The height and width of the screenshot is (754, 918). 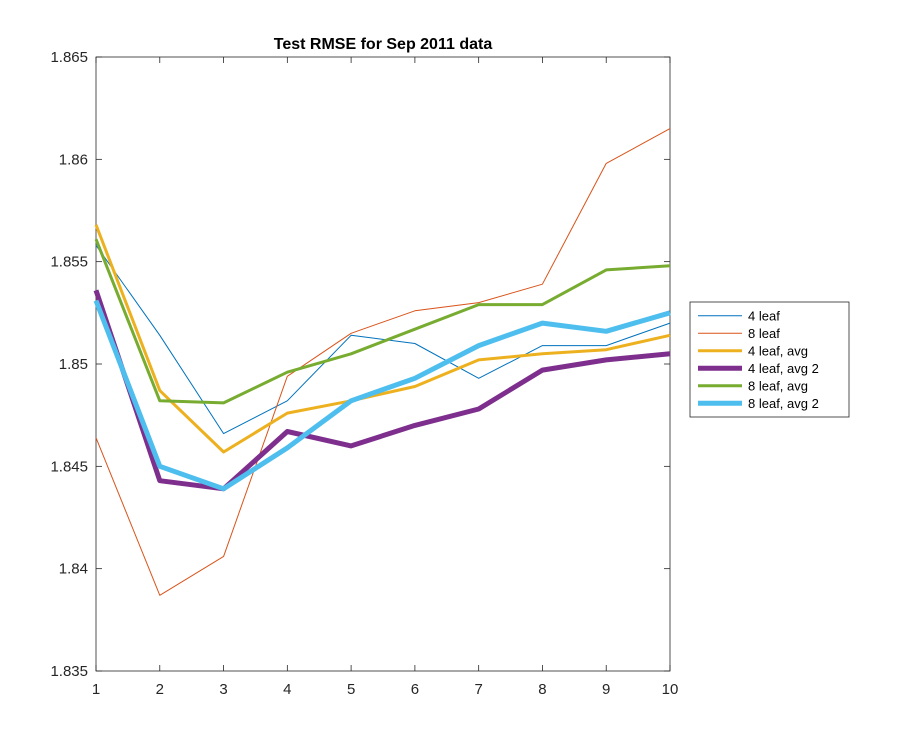 What do you see at coordinates (96, 689) in the screenshot?
I see `x-tick-label: 1` at bounding box center [96, 689].